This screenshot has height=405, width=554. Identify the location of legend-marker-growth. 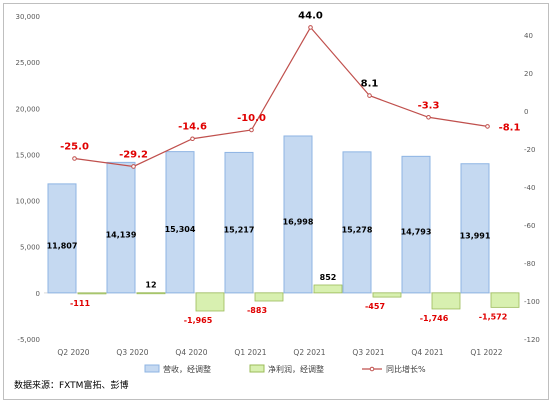
(372, 369).